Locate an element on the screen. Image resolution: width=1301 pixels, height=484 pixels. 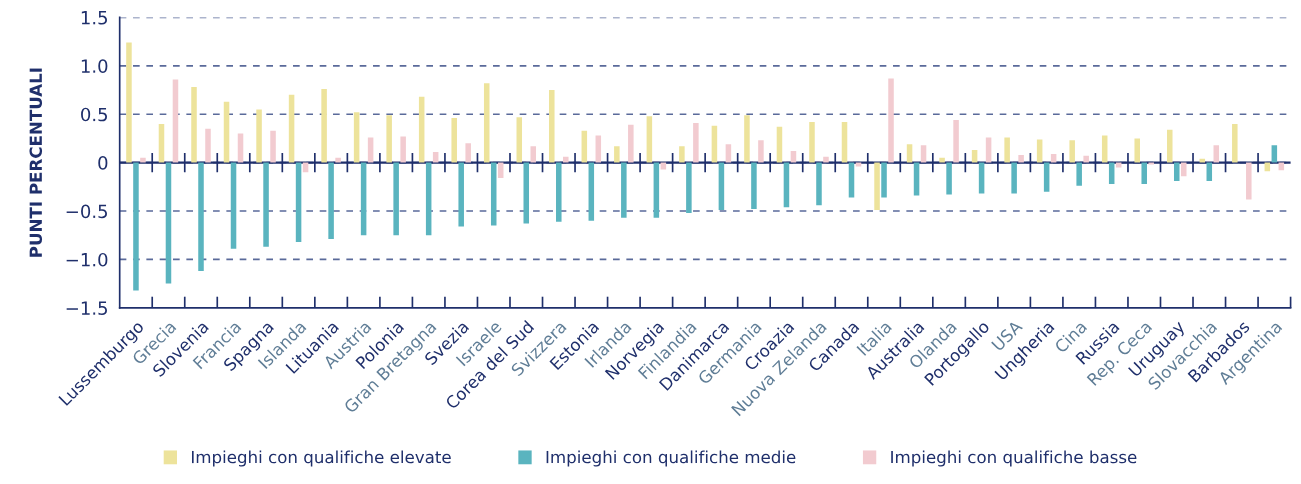
y-tick-label: −1.5 is located at coordinates (86, 308).